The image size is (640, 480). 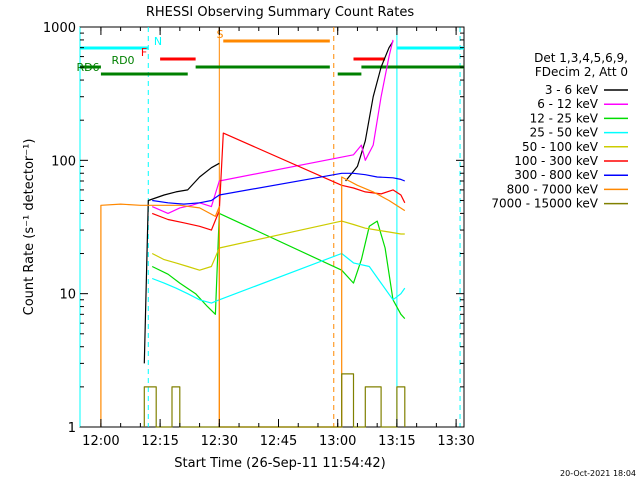 I want to click on x-tick-label-0: 12:00, so click(x=100, y=441).